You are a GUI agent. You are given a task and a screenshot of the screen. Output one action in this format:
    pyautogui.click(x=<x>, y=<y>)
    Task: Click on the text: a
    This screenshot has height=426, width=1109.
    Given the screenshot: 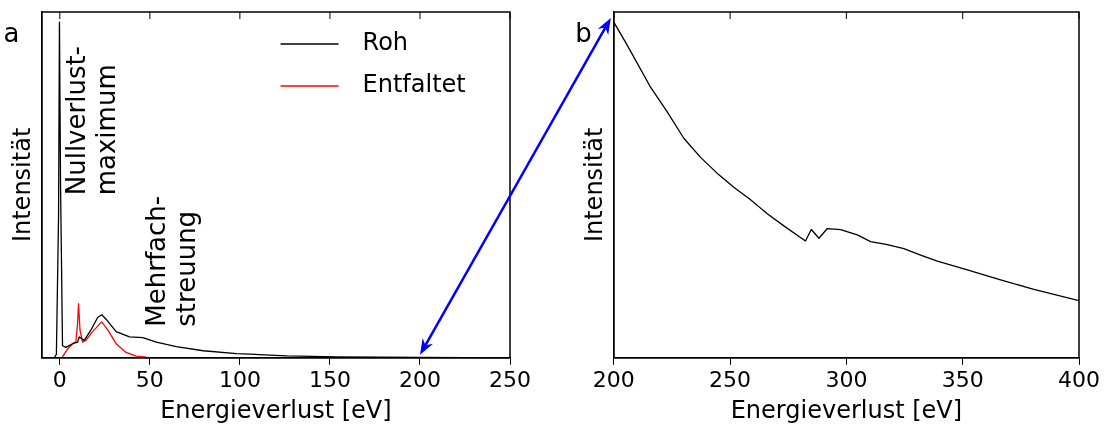 What is the action you would take?
    pyautogui.click(x=11, y=33)
    